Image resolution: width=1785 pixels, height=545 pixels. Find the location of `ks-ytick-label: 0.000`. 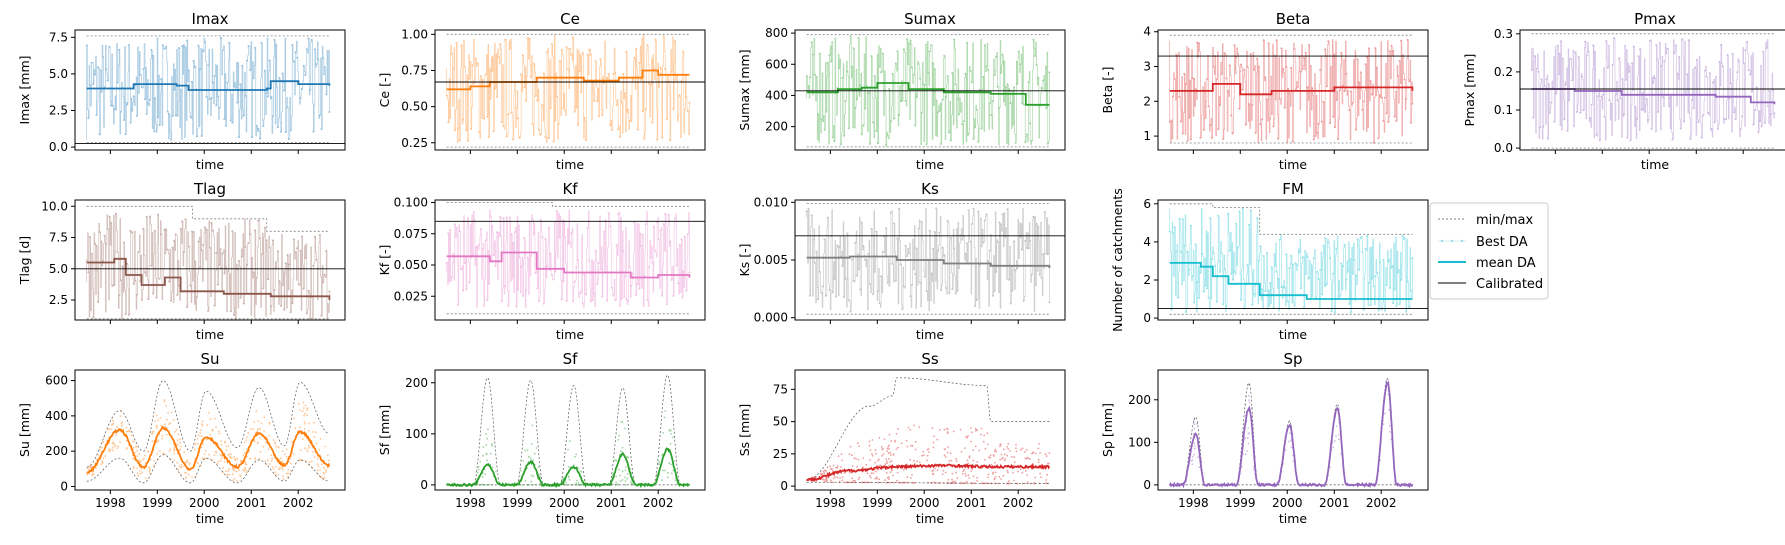

ks-ytick-label: 0.000 is located at coordinates (771, 318).